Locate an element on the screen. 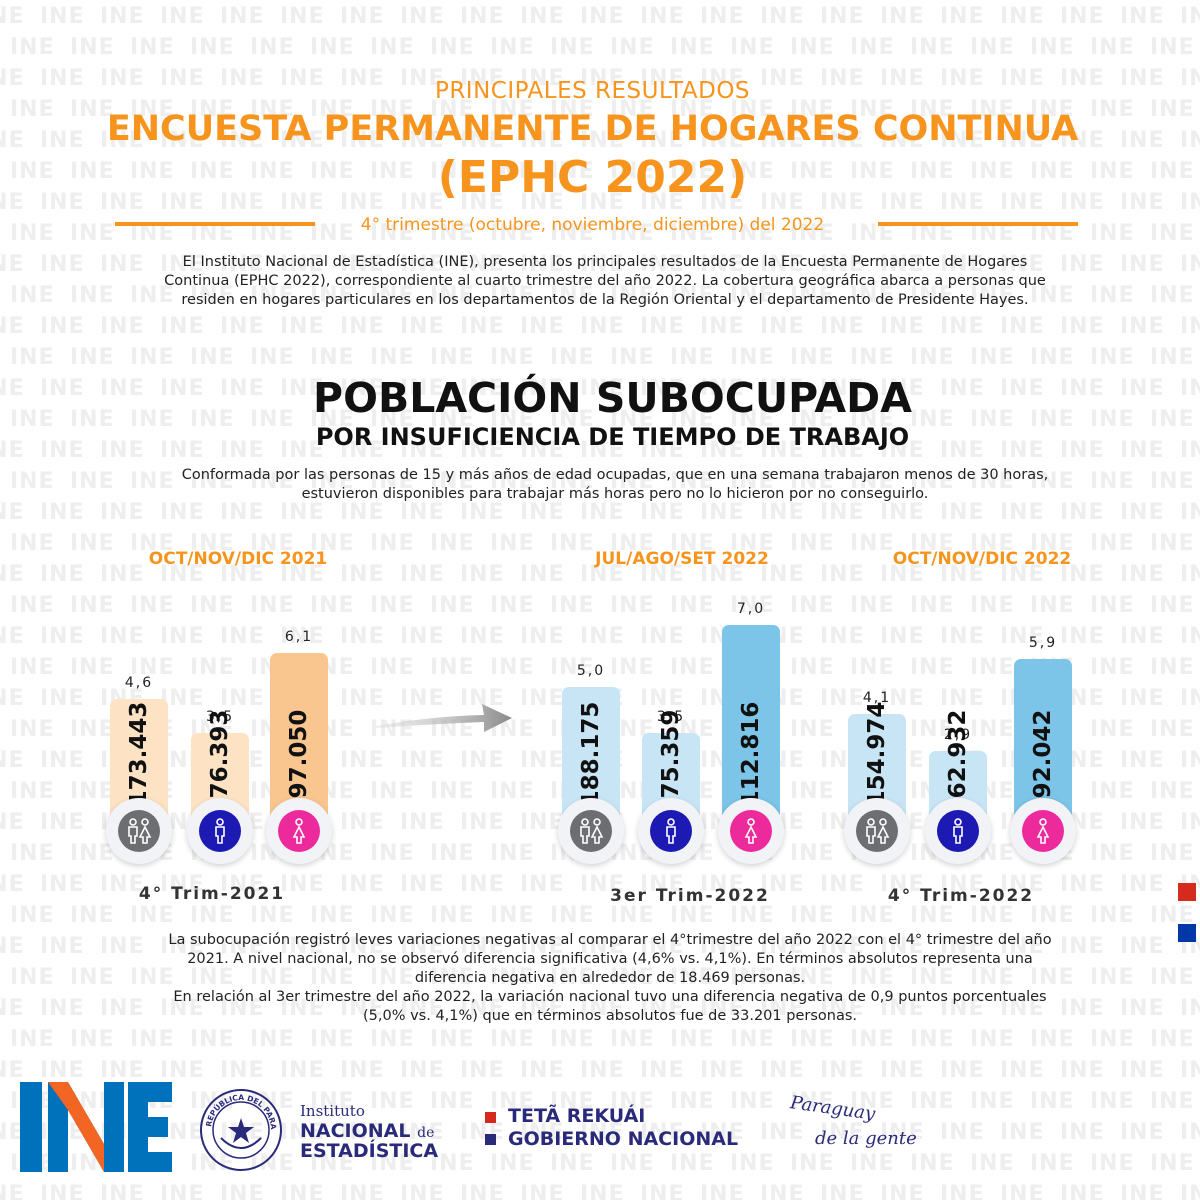 Image resolution: width=1200 pixels, height=1200 pixels. section-title: POBLACIÓN SUBOCUPADA is located at coordinates (612, 398).